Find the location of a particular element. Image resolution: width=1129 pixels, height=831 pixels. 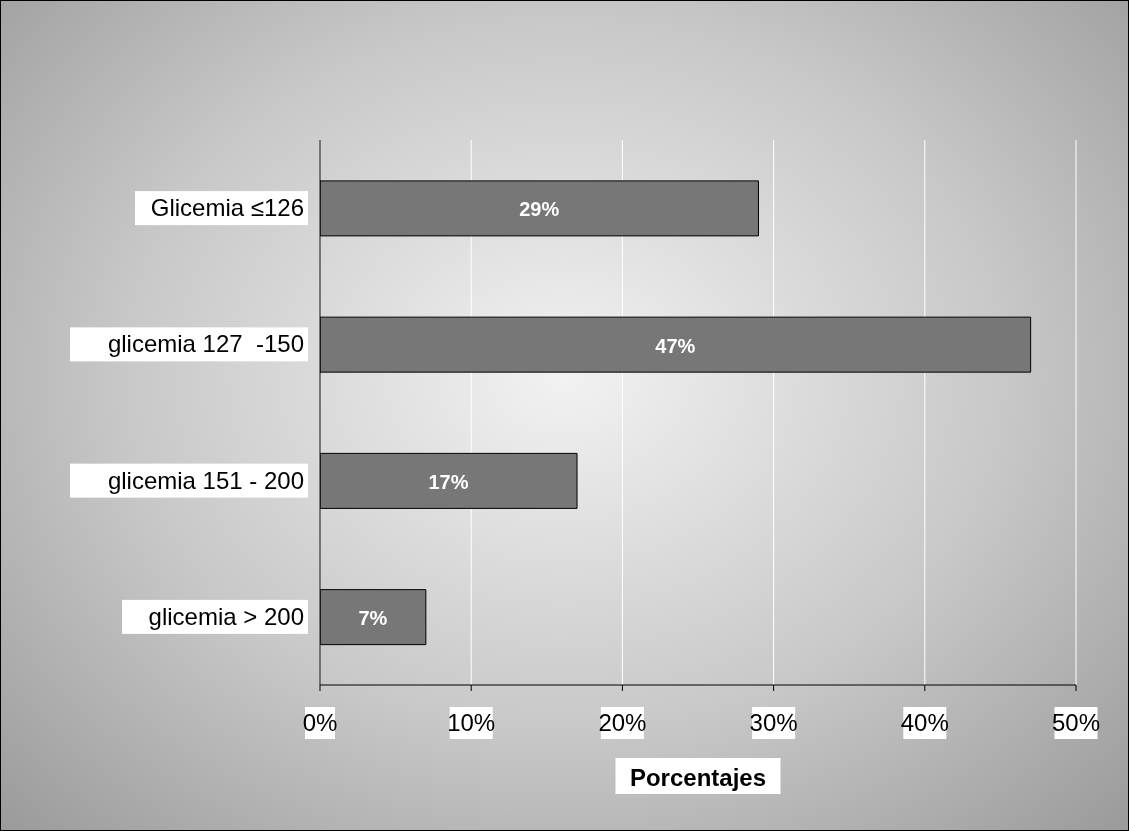

data-label: 47% is located at coordinates (675, 345).